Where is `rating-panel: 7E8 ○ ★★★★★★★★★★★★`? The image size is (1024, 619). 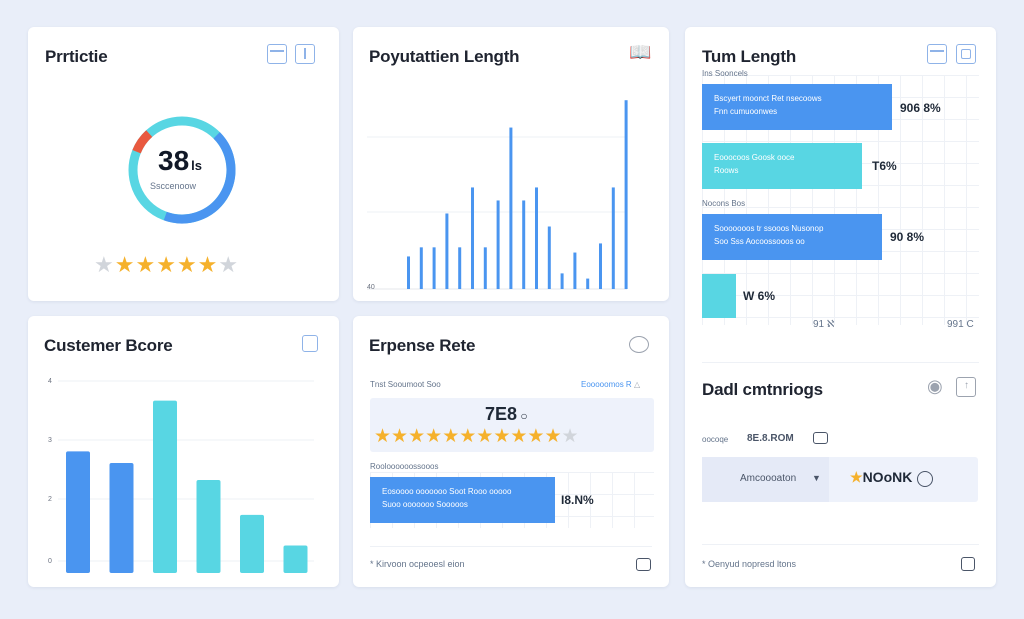 rating-panel: 7E8 ○ ★★★★★★★★★★★★ is located at coordinates (512, 425).